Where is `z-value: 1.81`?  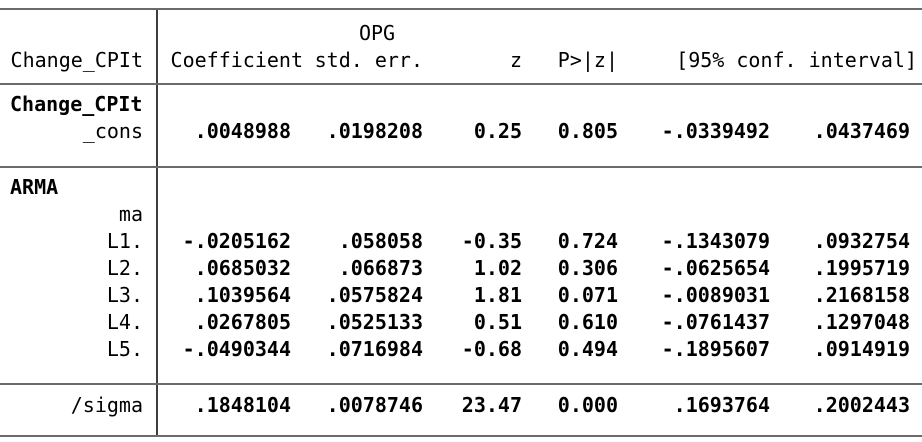
z-value: 1.81 is located at coordinates (497, 295).